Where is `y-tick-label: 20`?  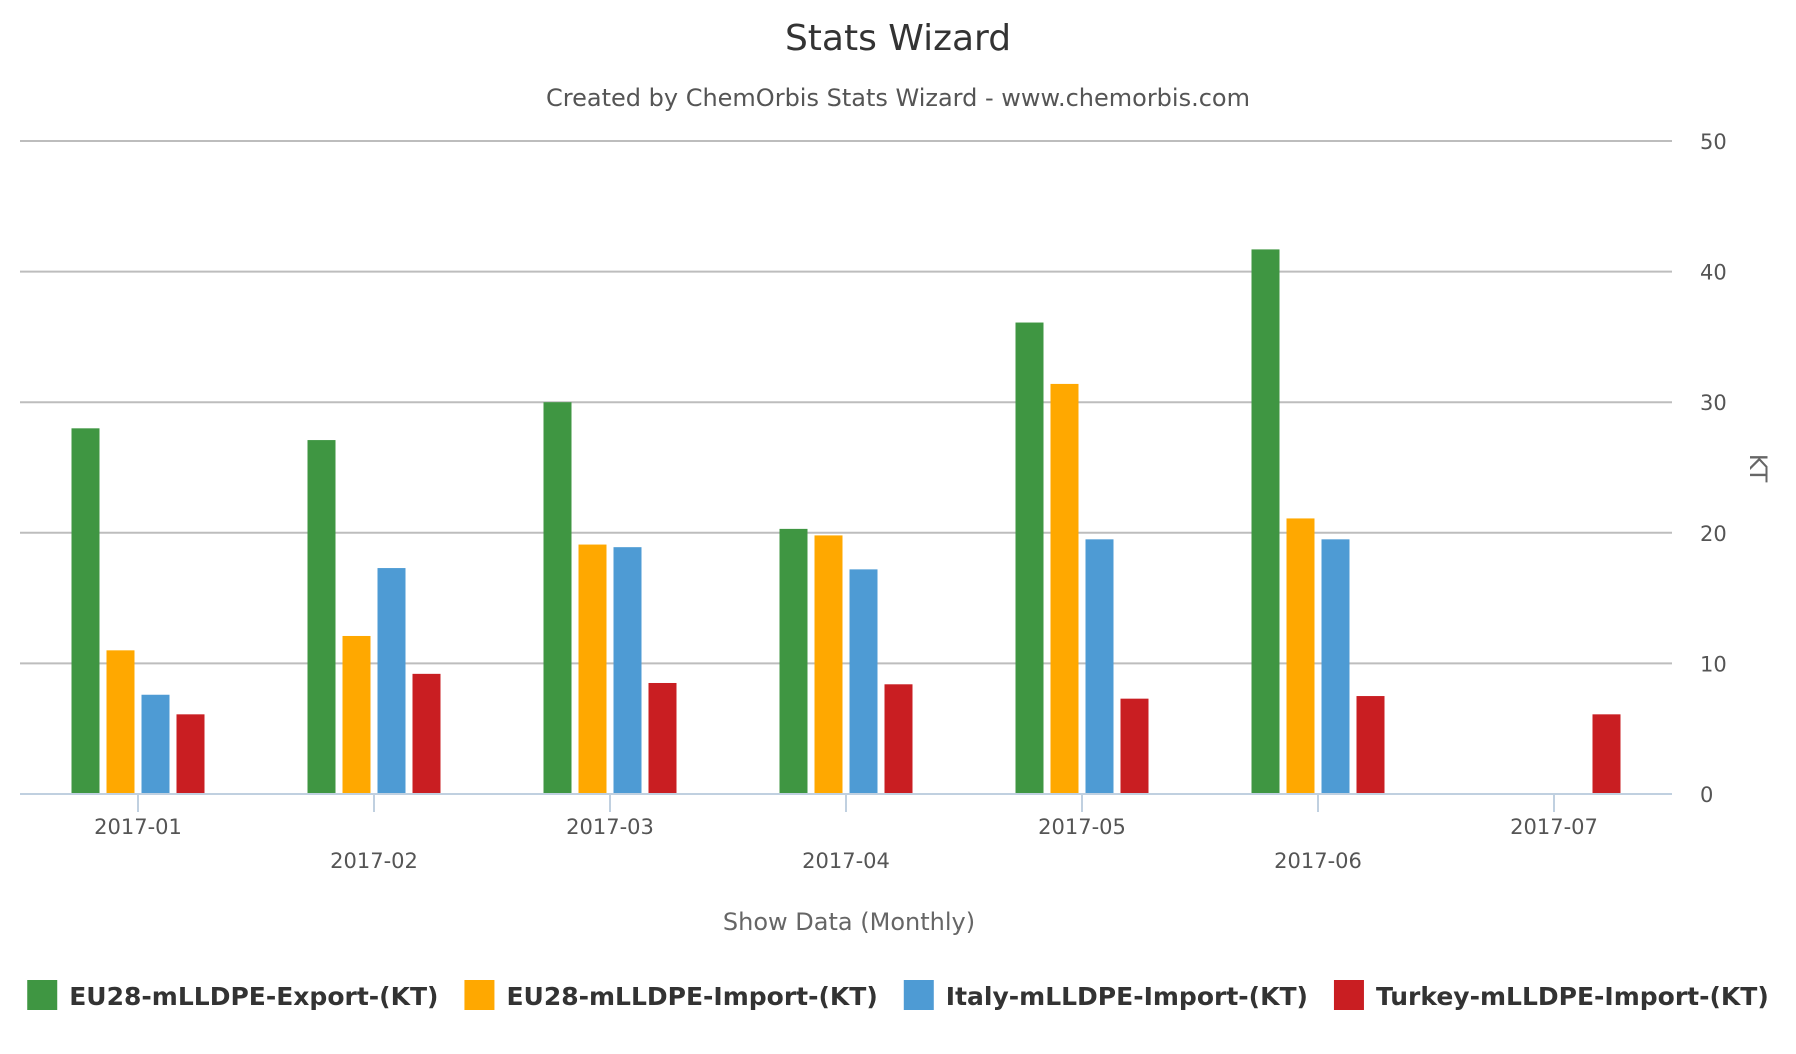
y-tick-label: 20 is located at coordinates (1713, 534).